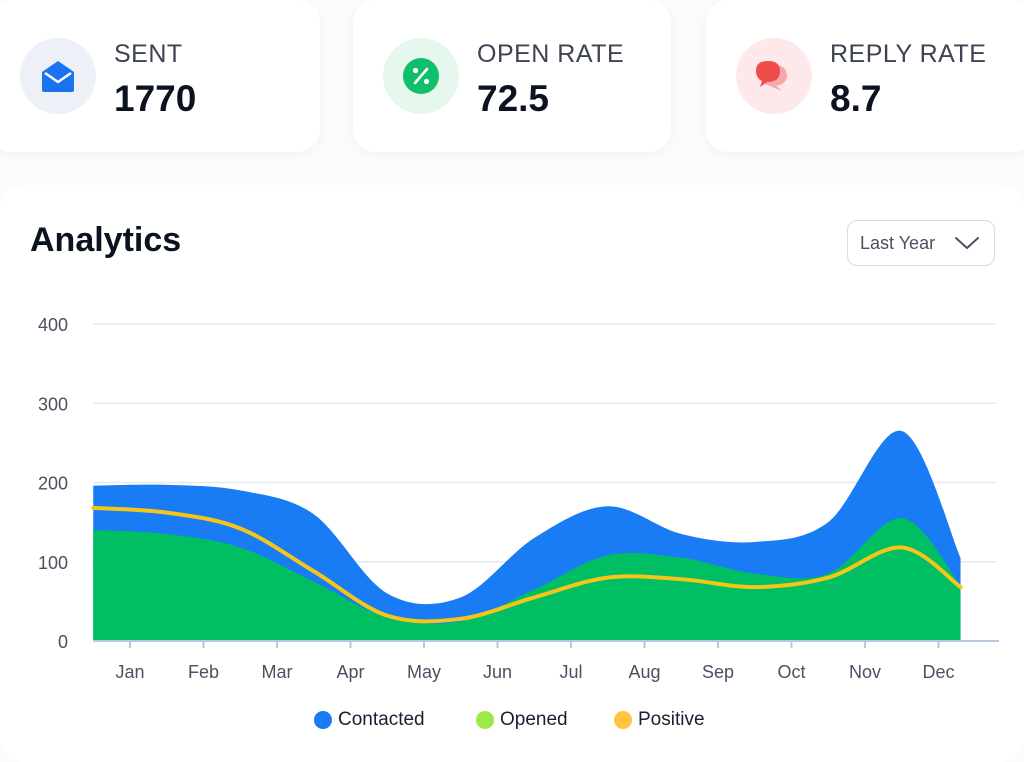  I want to click on x-axis-ticks: Jan Feb Mar Apr May Jun Jul Aug Sep Oct Nov Dec, so click(535, 661).